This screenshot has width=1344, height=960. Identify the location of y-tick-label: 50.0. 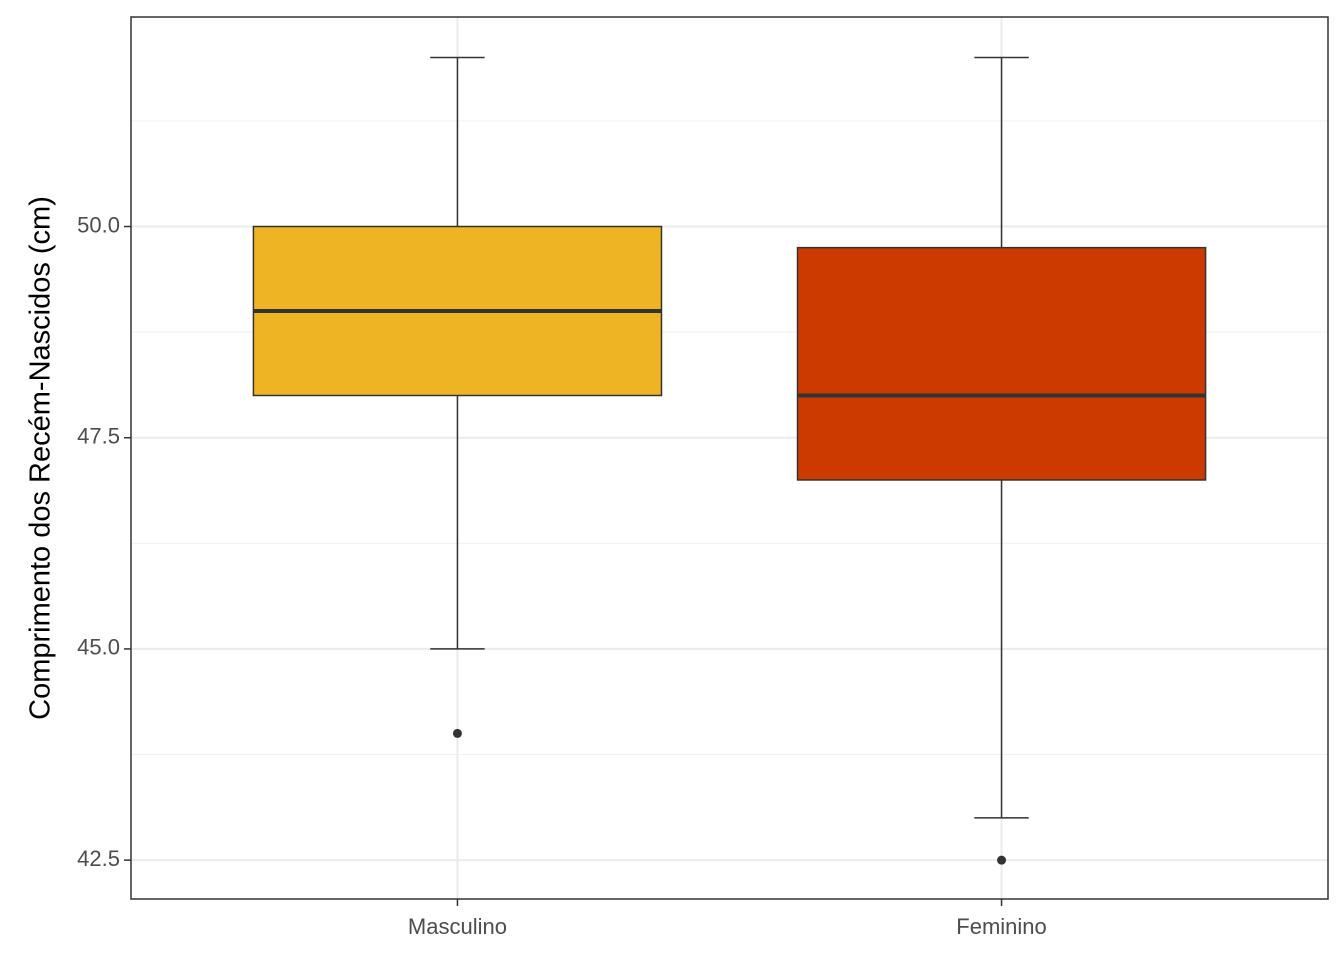
(98, 224).